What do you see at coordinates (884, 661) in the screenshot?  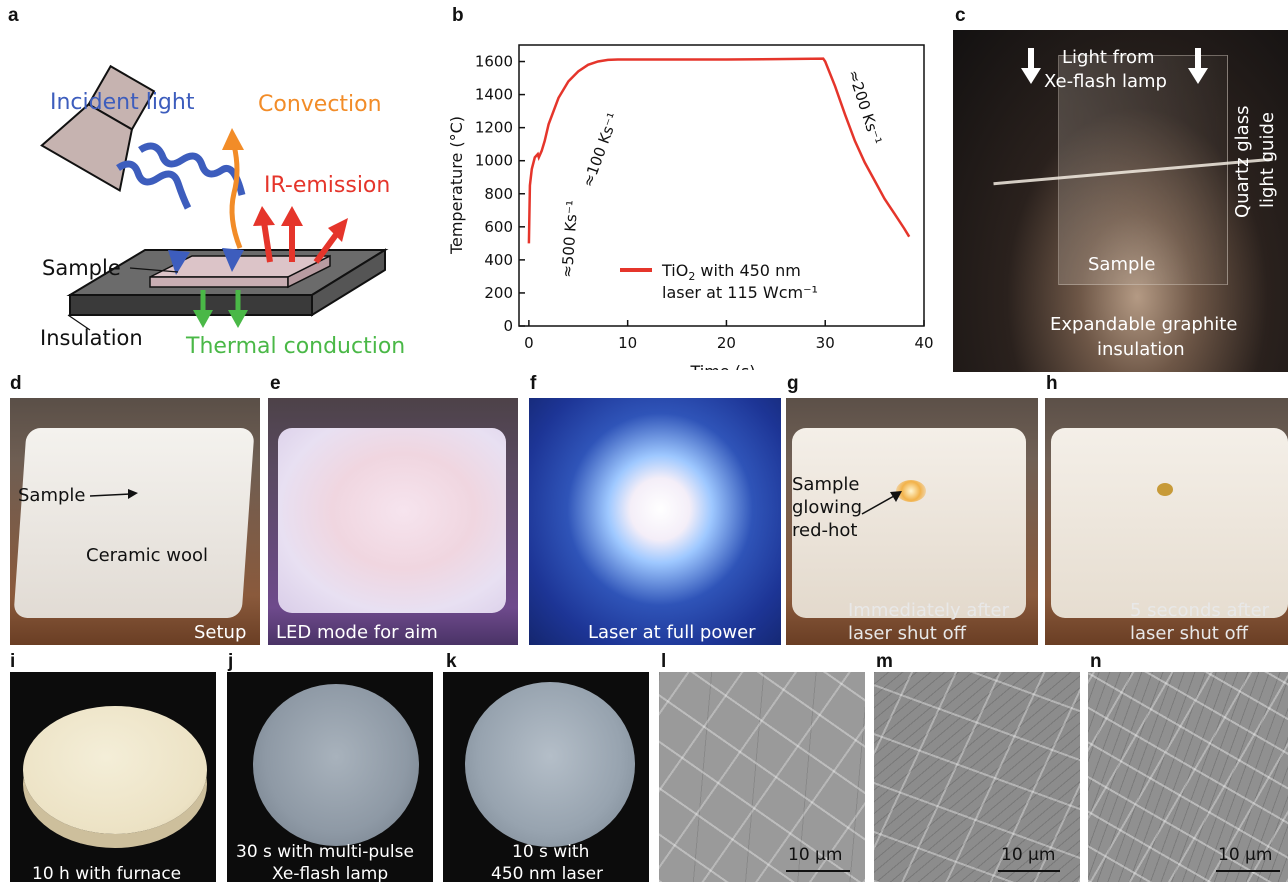 I see `panel-label-m: m` at bounding box center [884, 661].